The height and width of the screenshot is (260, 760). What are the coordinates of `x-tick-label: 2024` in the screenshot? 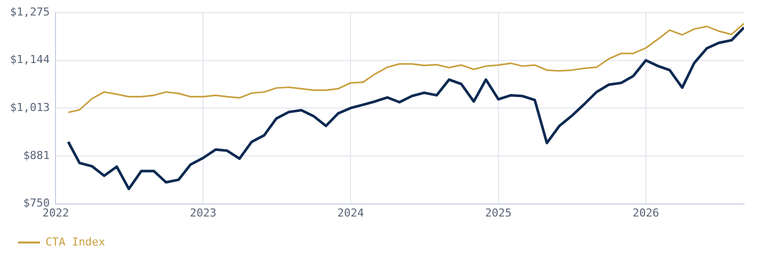 It's located at (350, 213).